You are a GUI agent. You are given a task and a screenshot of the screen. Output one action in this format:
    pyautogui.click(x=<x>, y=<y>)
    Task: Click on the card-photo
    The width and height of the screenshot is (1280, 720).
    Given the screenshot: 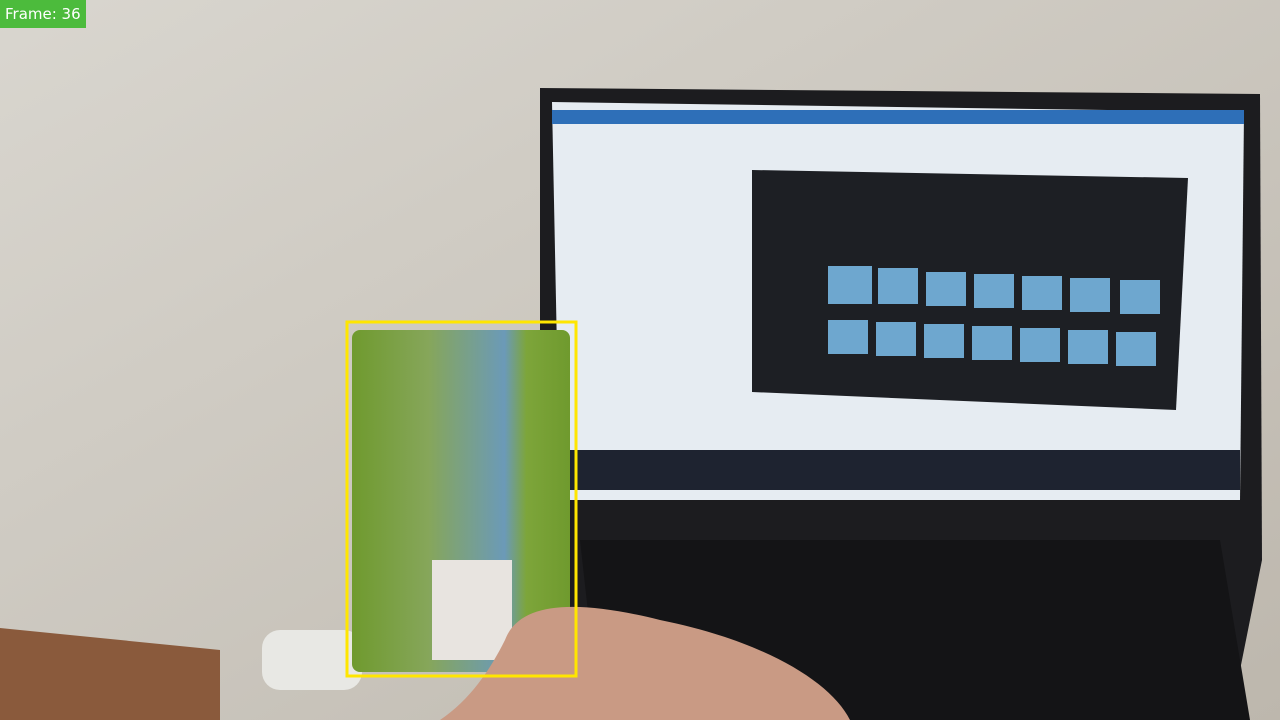 What is the action you would take?
    pyautogui.click(x=472, y=610)
    